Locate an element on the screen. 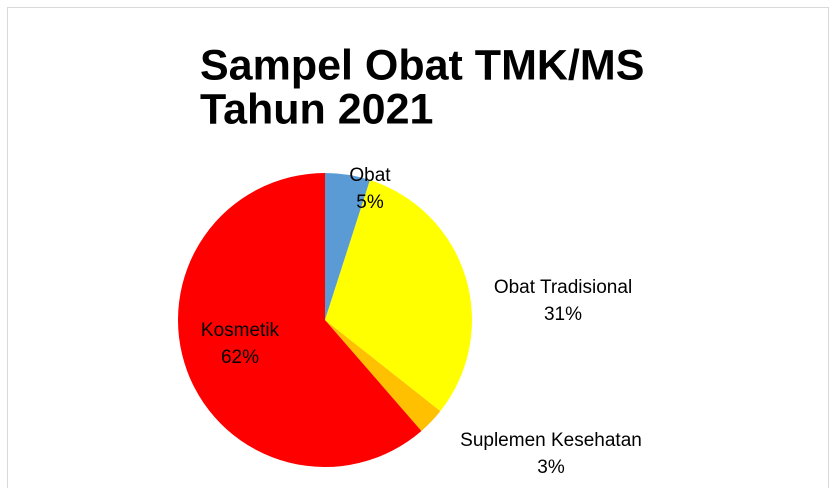 The height and width of the screenshot is (488, 837). slice-label: Kosmetik is located at coordinates (240, 330).